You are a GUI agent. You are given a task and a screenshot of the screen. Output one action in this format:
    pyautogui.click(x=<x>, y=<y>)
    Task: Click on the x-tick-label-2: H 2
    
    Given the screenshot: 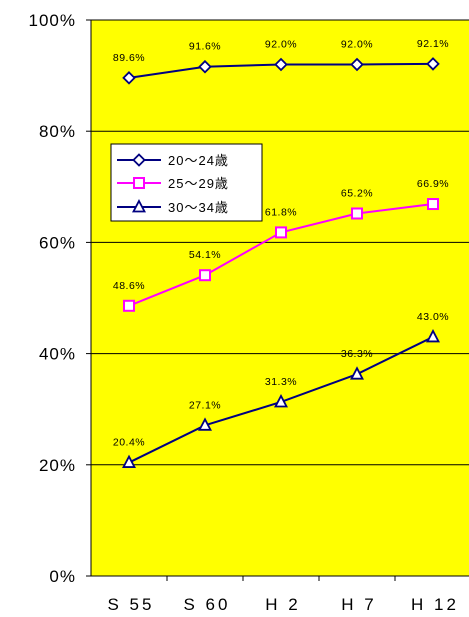 What is the action you would take?
    pyautogui.click(x=282, y=604)
    